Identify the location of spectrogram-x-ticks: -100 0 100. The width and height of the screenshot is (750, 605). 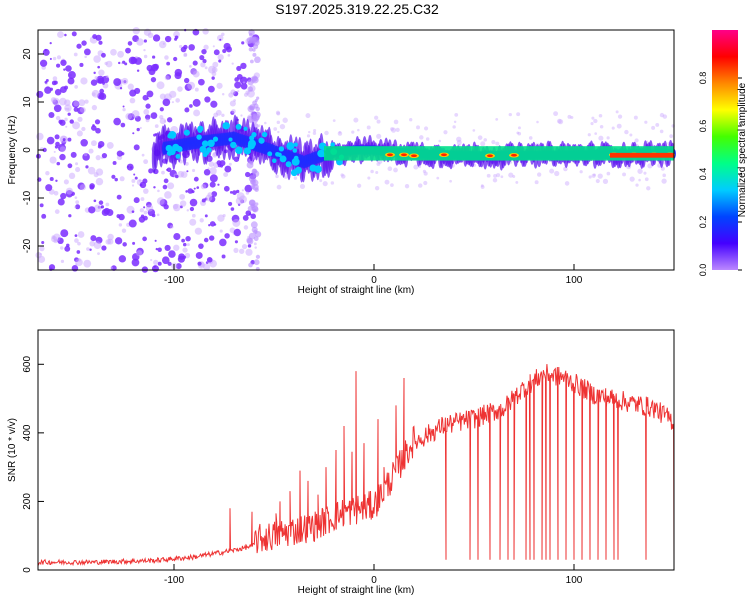
(373, 275).